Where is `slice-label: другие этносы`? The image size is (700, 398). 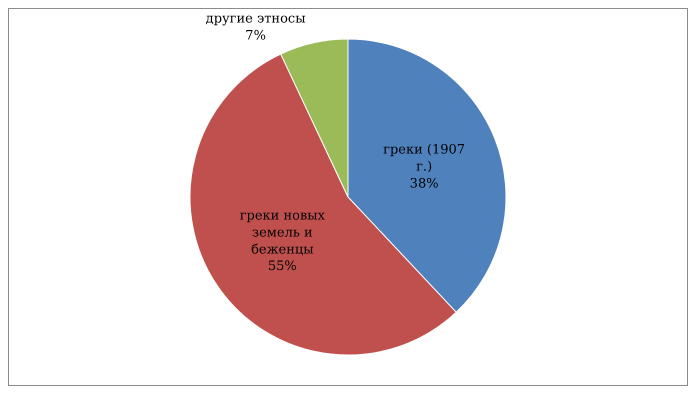 slice-label: другие этносы is located at coordinates (256, 19).